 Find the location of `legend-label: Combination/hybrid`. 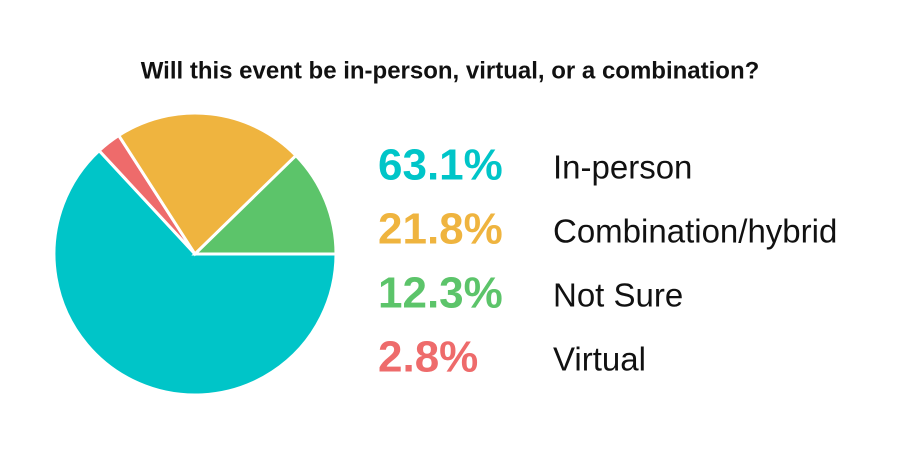

legend-label: Combination/hybrid is located at coordinates (695, 231).